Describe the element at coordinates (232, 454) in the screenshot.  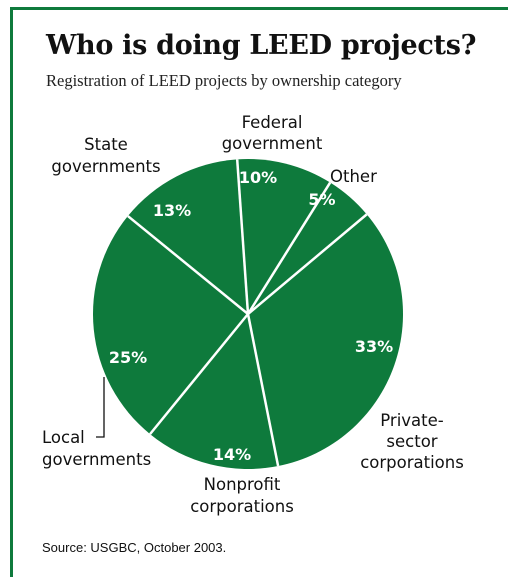
I see `value-label-nonprofit-corporations: 14%` at that location.